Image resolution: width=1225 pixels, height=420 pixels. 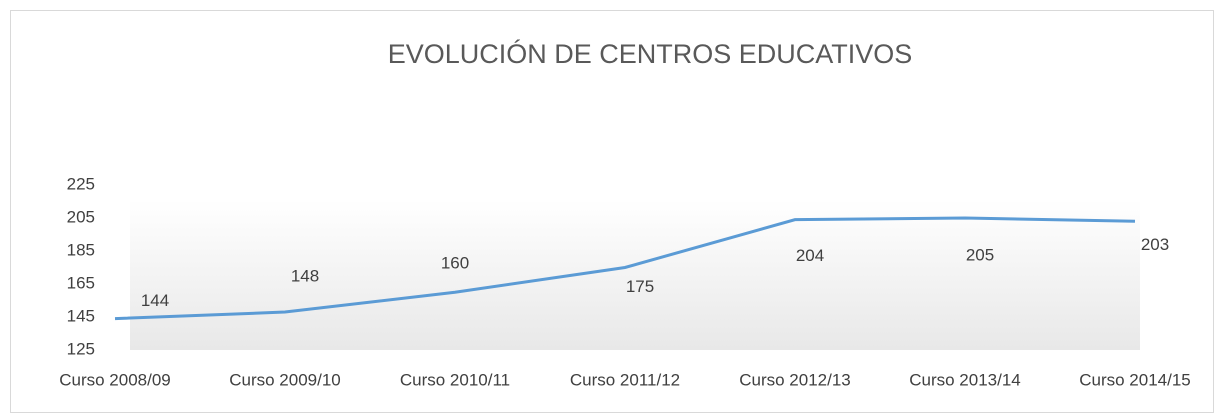 What do you see at coordinates (640, 286) in the screenshot?
I see `data-label: 175` at bounding box center [640, 286].